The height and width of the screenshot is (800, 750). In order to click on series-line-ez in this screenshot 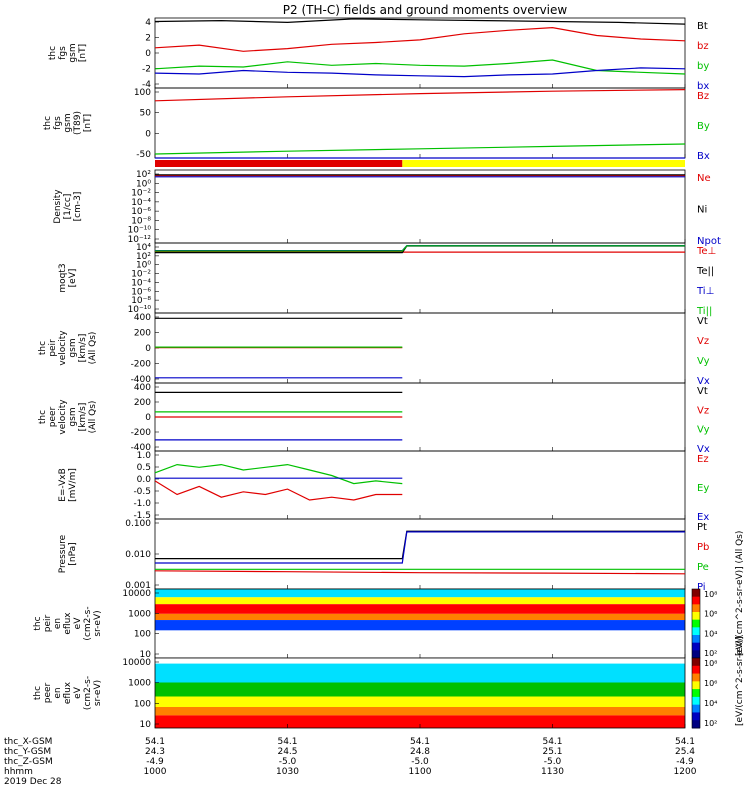, I will do `click(278, 490)`.